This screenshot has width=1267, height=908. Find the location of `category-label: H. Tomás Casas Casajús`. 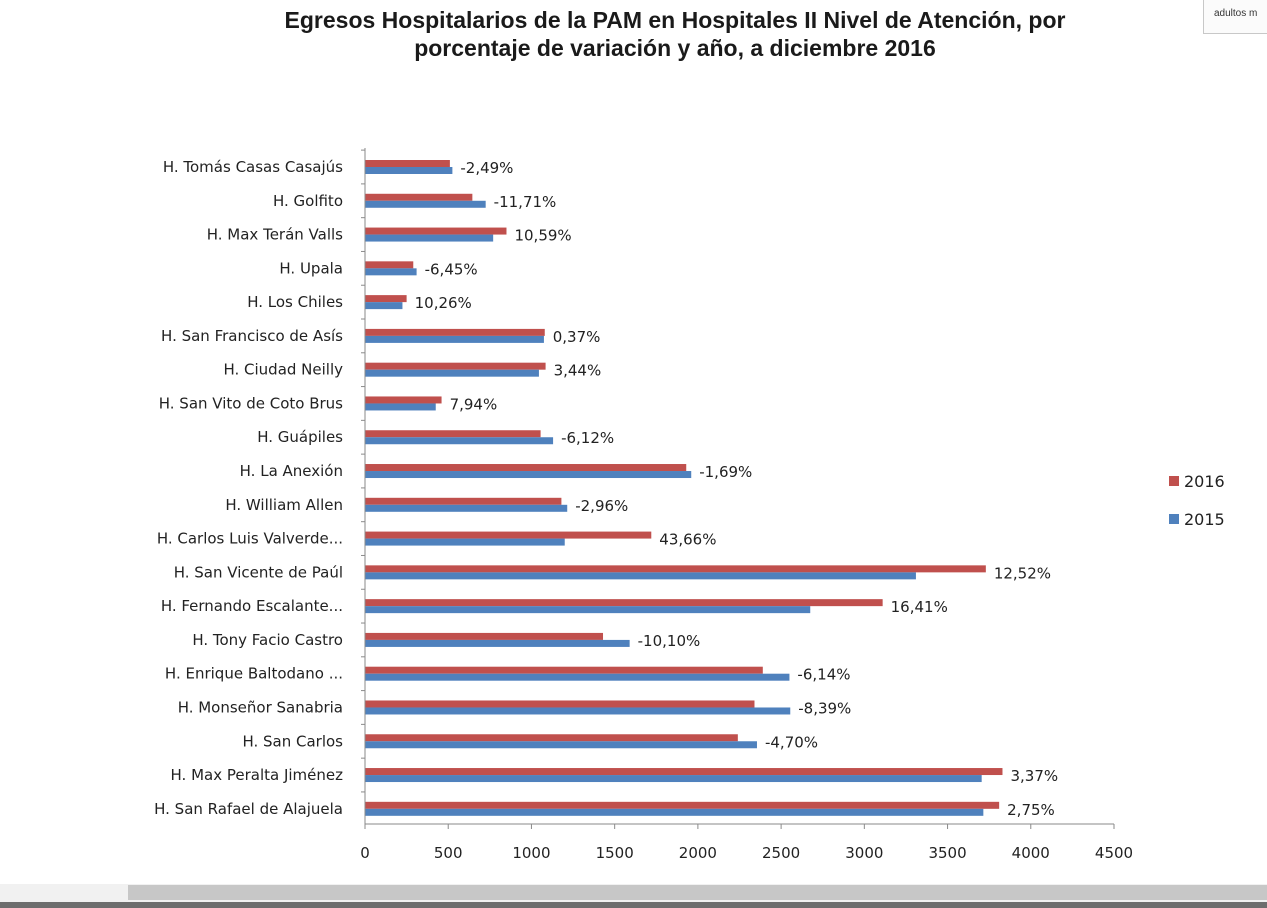

category-label: H. Tomás Casas Casajús is located at coordinates (253, 167).